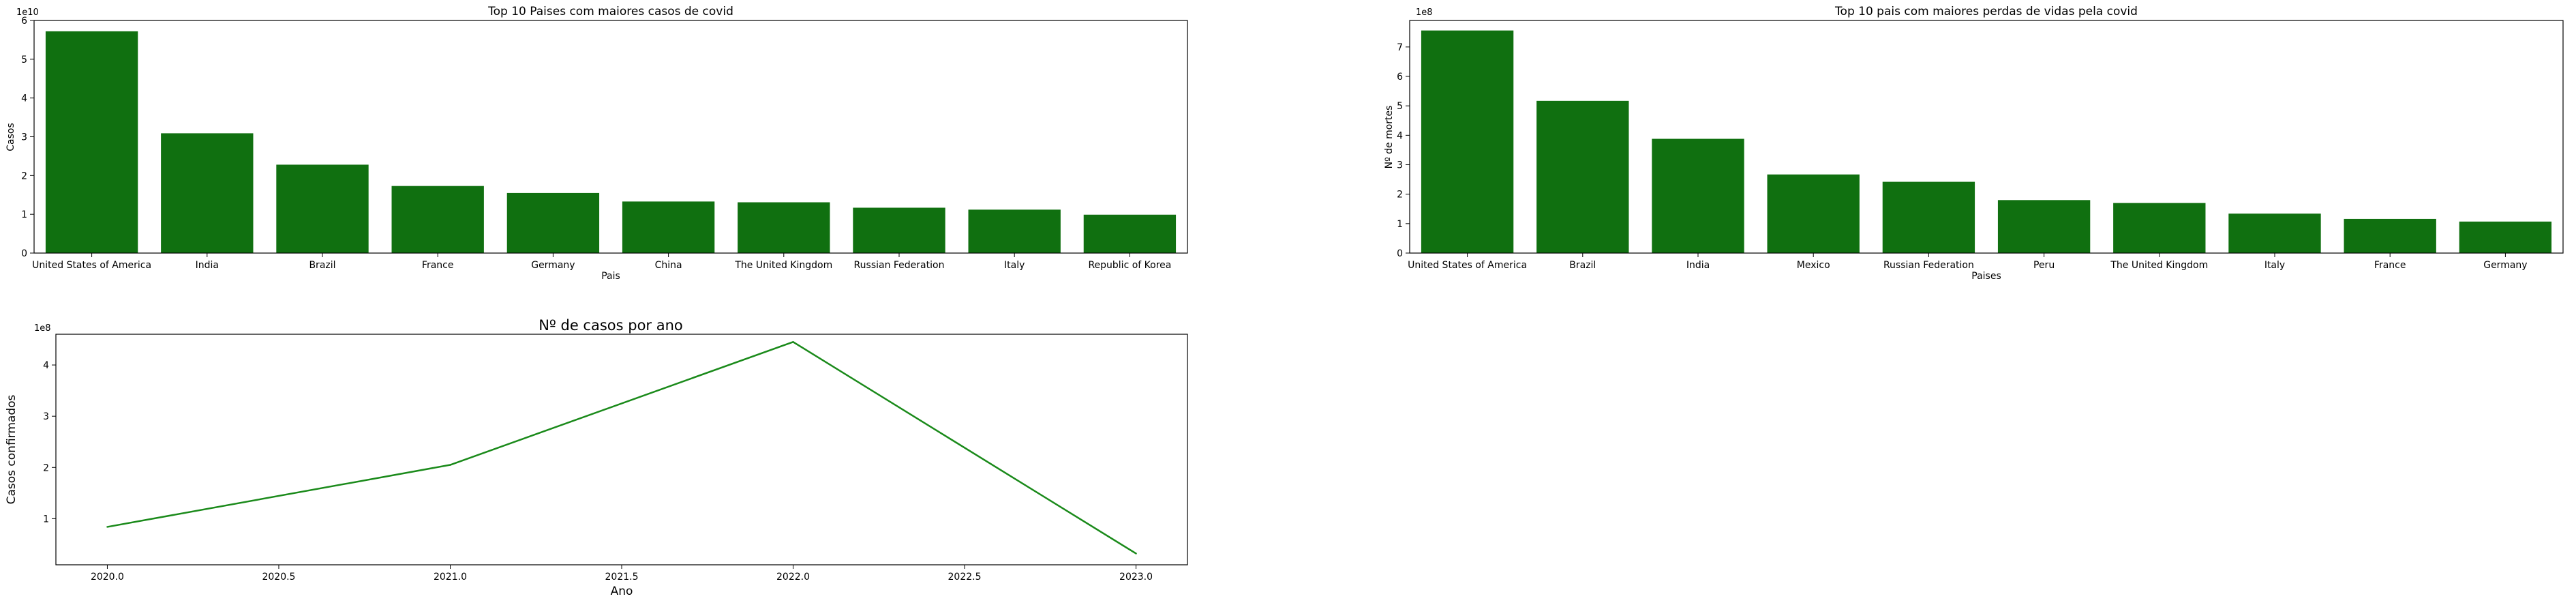 The height and width of the screenshot is (603, 2576). What do you see at coordinates (1136, 577) in the screenshot?
I see `x-tick-label: 2023.0` at bounding box center [1136, 577].